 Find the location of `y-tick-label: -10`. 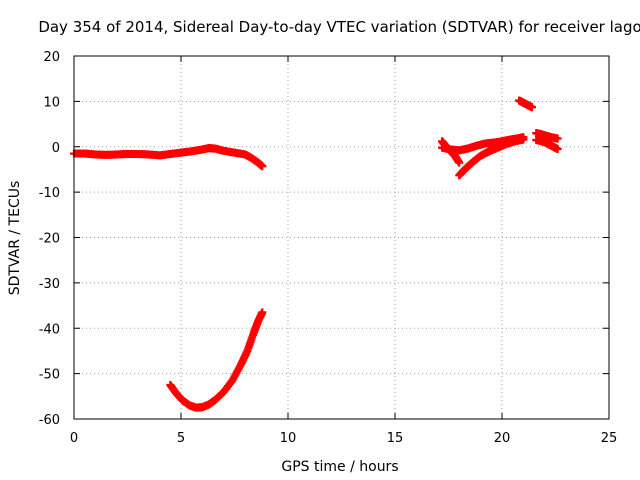

y-tick-label: -10 is located at coordinates (49, 193).